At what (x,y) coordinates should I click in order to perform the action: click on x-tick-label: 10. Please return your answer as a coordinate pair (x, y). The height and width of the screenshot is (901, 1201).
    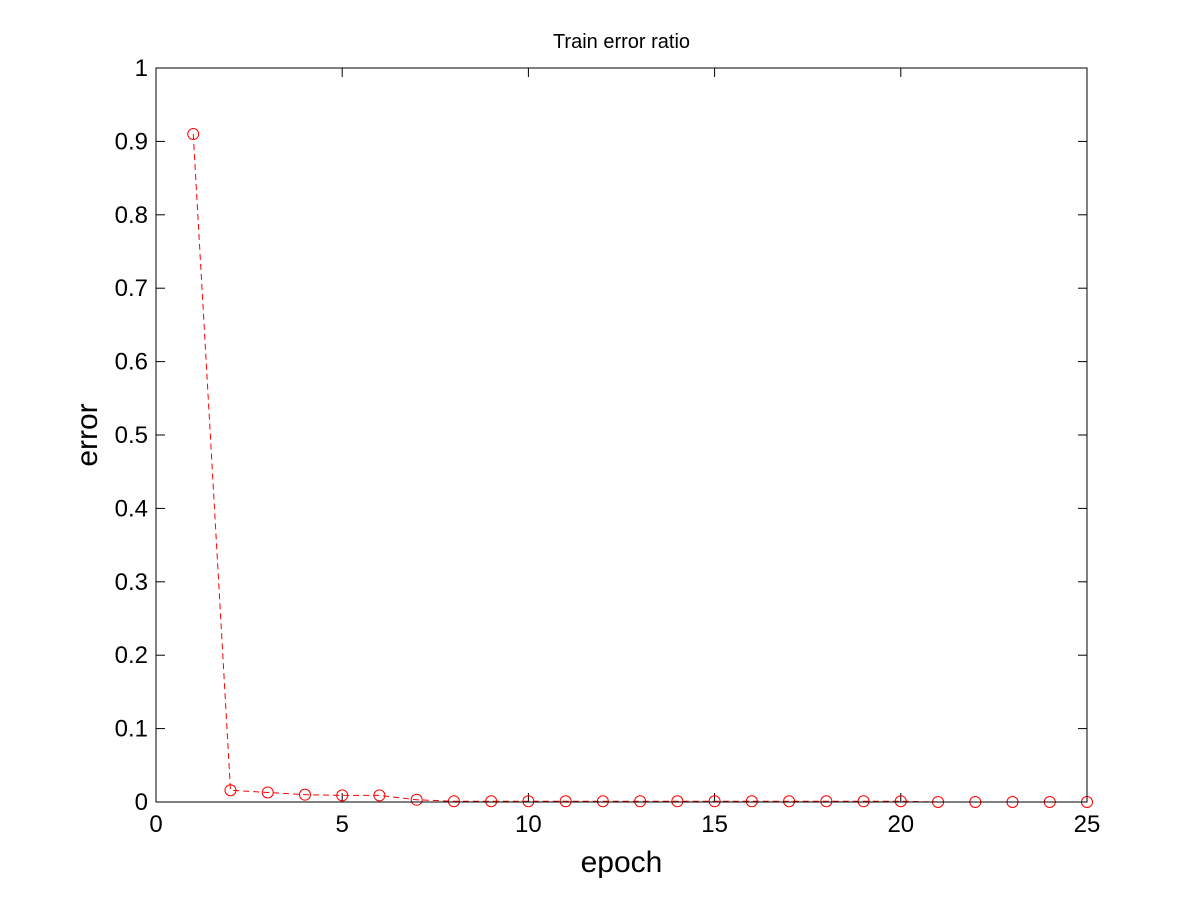
    Looking at the image, I should click on (528, 824).